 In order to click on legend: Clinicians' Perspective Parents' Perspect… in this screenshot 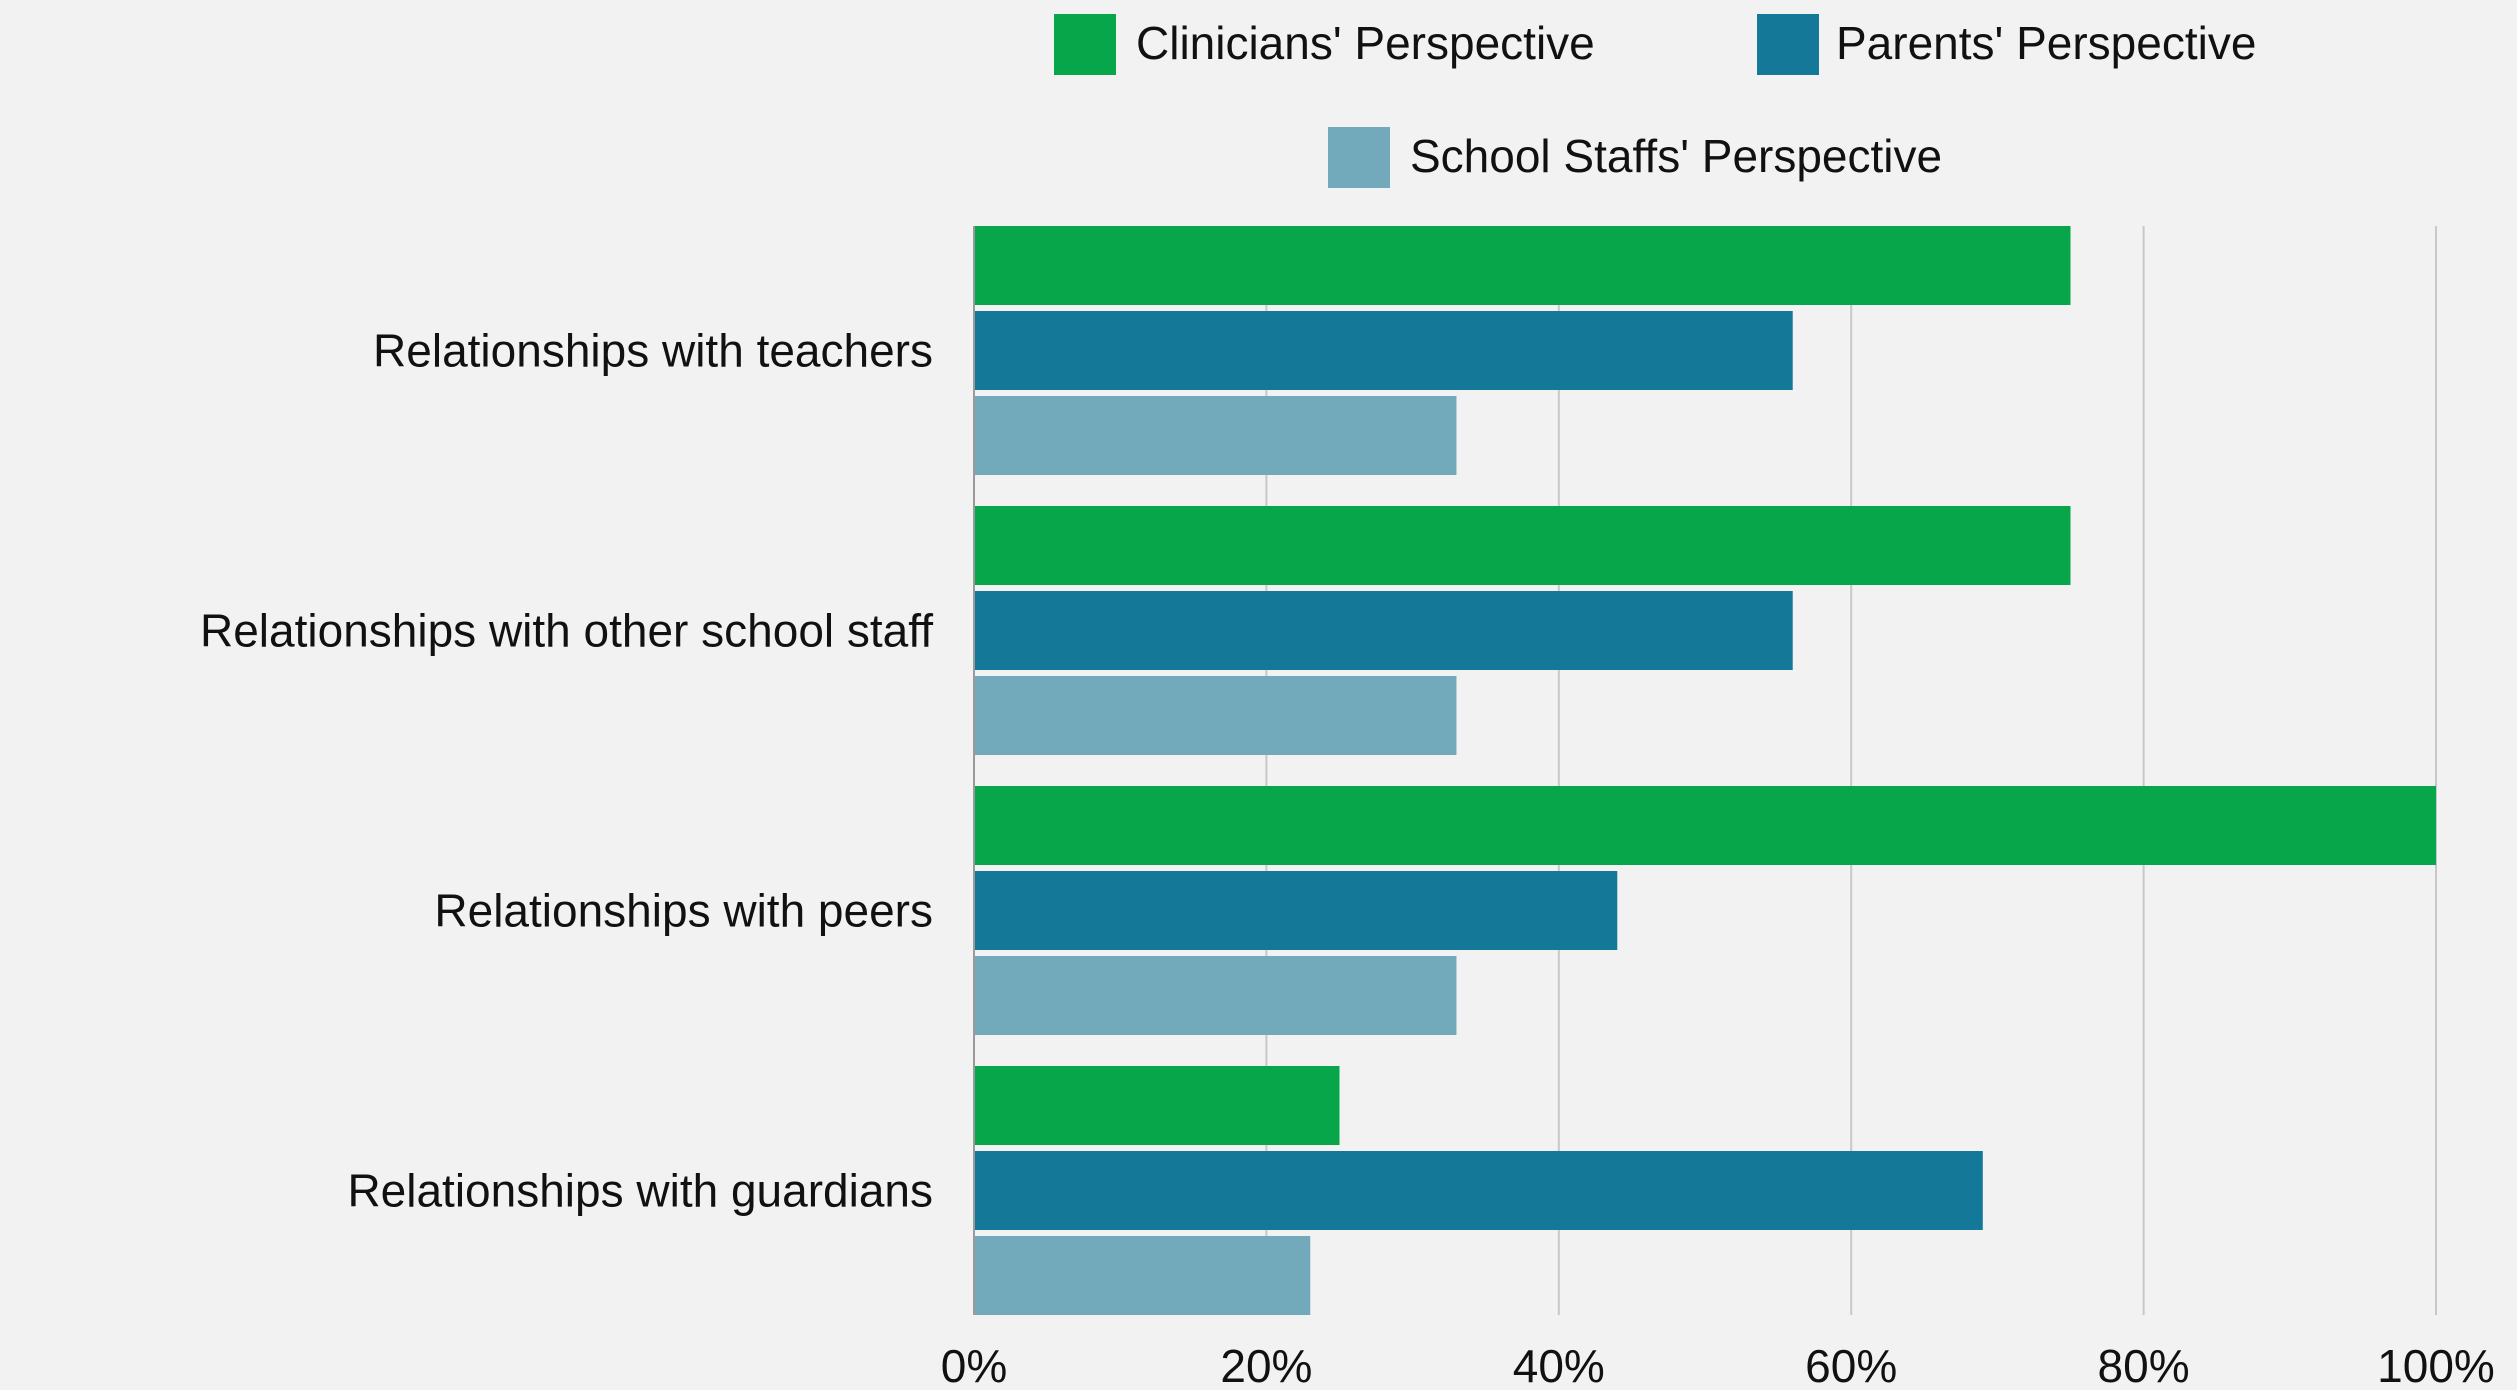, I will do `click(1655, 101)`.